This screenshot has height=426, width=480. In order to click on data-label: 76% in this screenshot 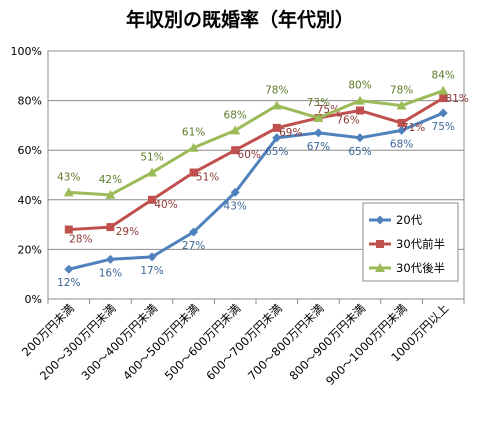, I will do `click(347, 121)`.